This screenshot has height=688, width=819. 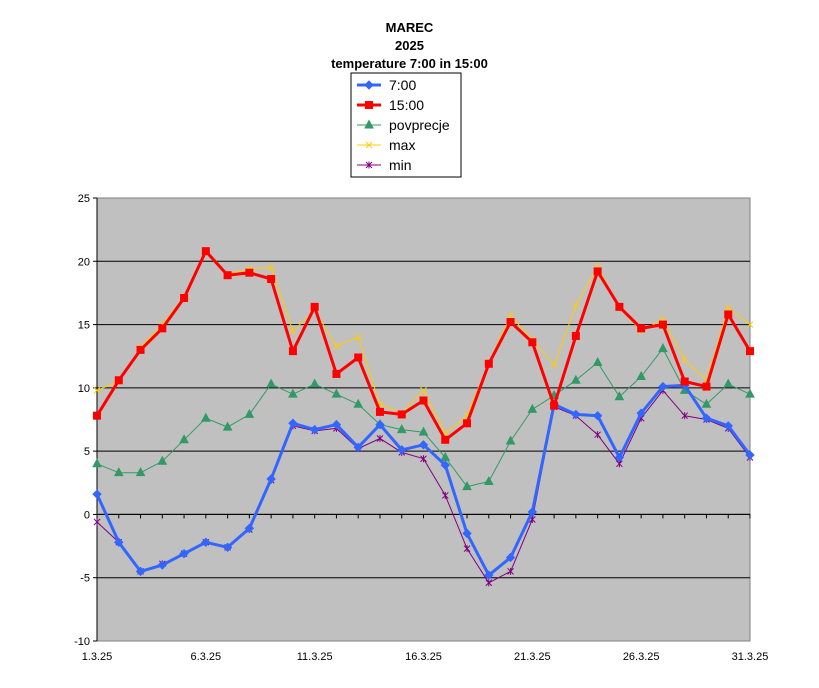 What do you see at coordinates (402, 145) in the screenshot?
I see `legend-label-max: max` at bounding box center [402, 145].